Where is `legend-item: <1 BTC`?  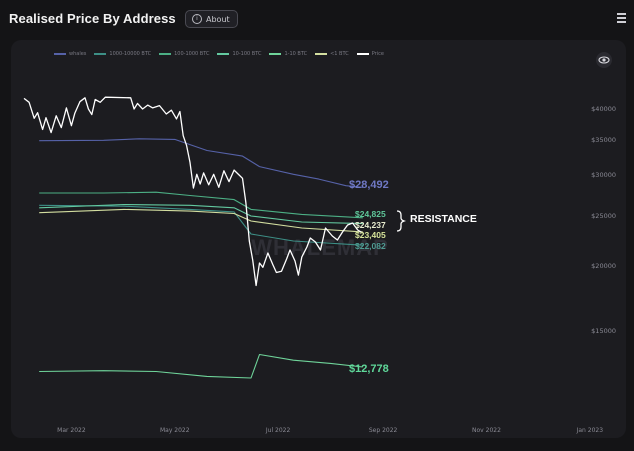
legend-item: <1 BTC is located at coordinates (332, 54).